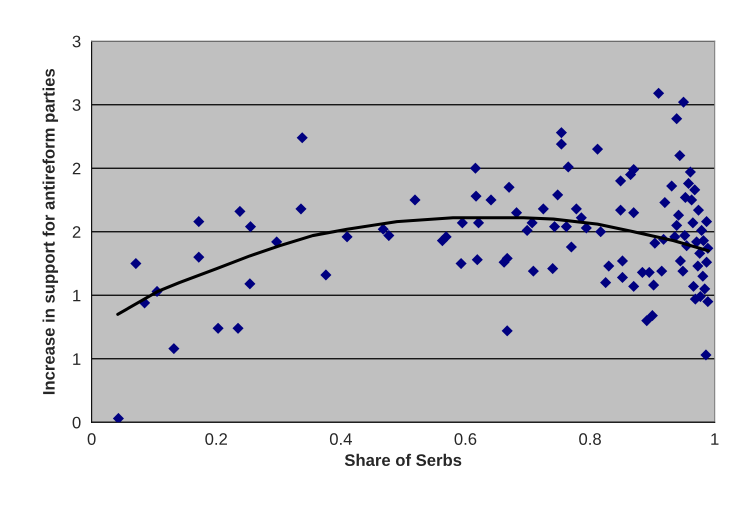  Describe the element at coordinates (590, 439) in the screenshot. I see `x-tick-label: 0.8` at that location.